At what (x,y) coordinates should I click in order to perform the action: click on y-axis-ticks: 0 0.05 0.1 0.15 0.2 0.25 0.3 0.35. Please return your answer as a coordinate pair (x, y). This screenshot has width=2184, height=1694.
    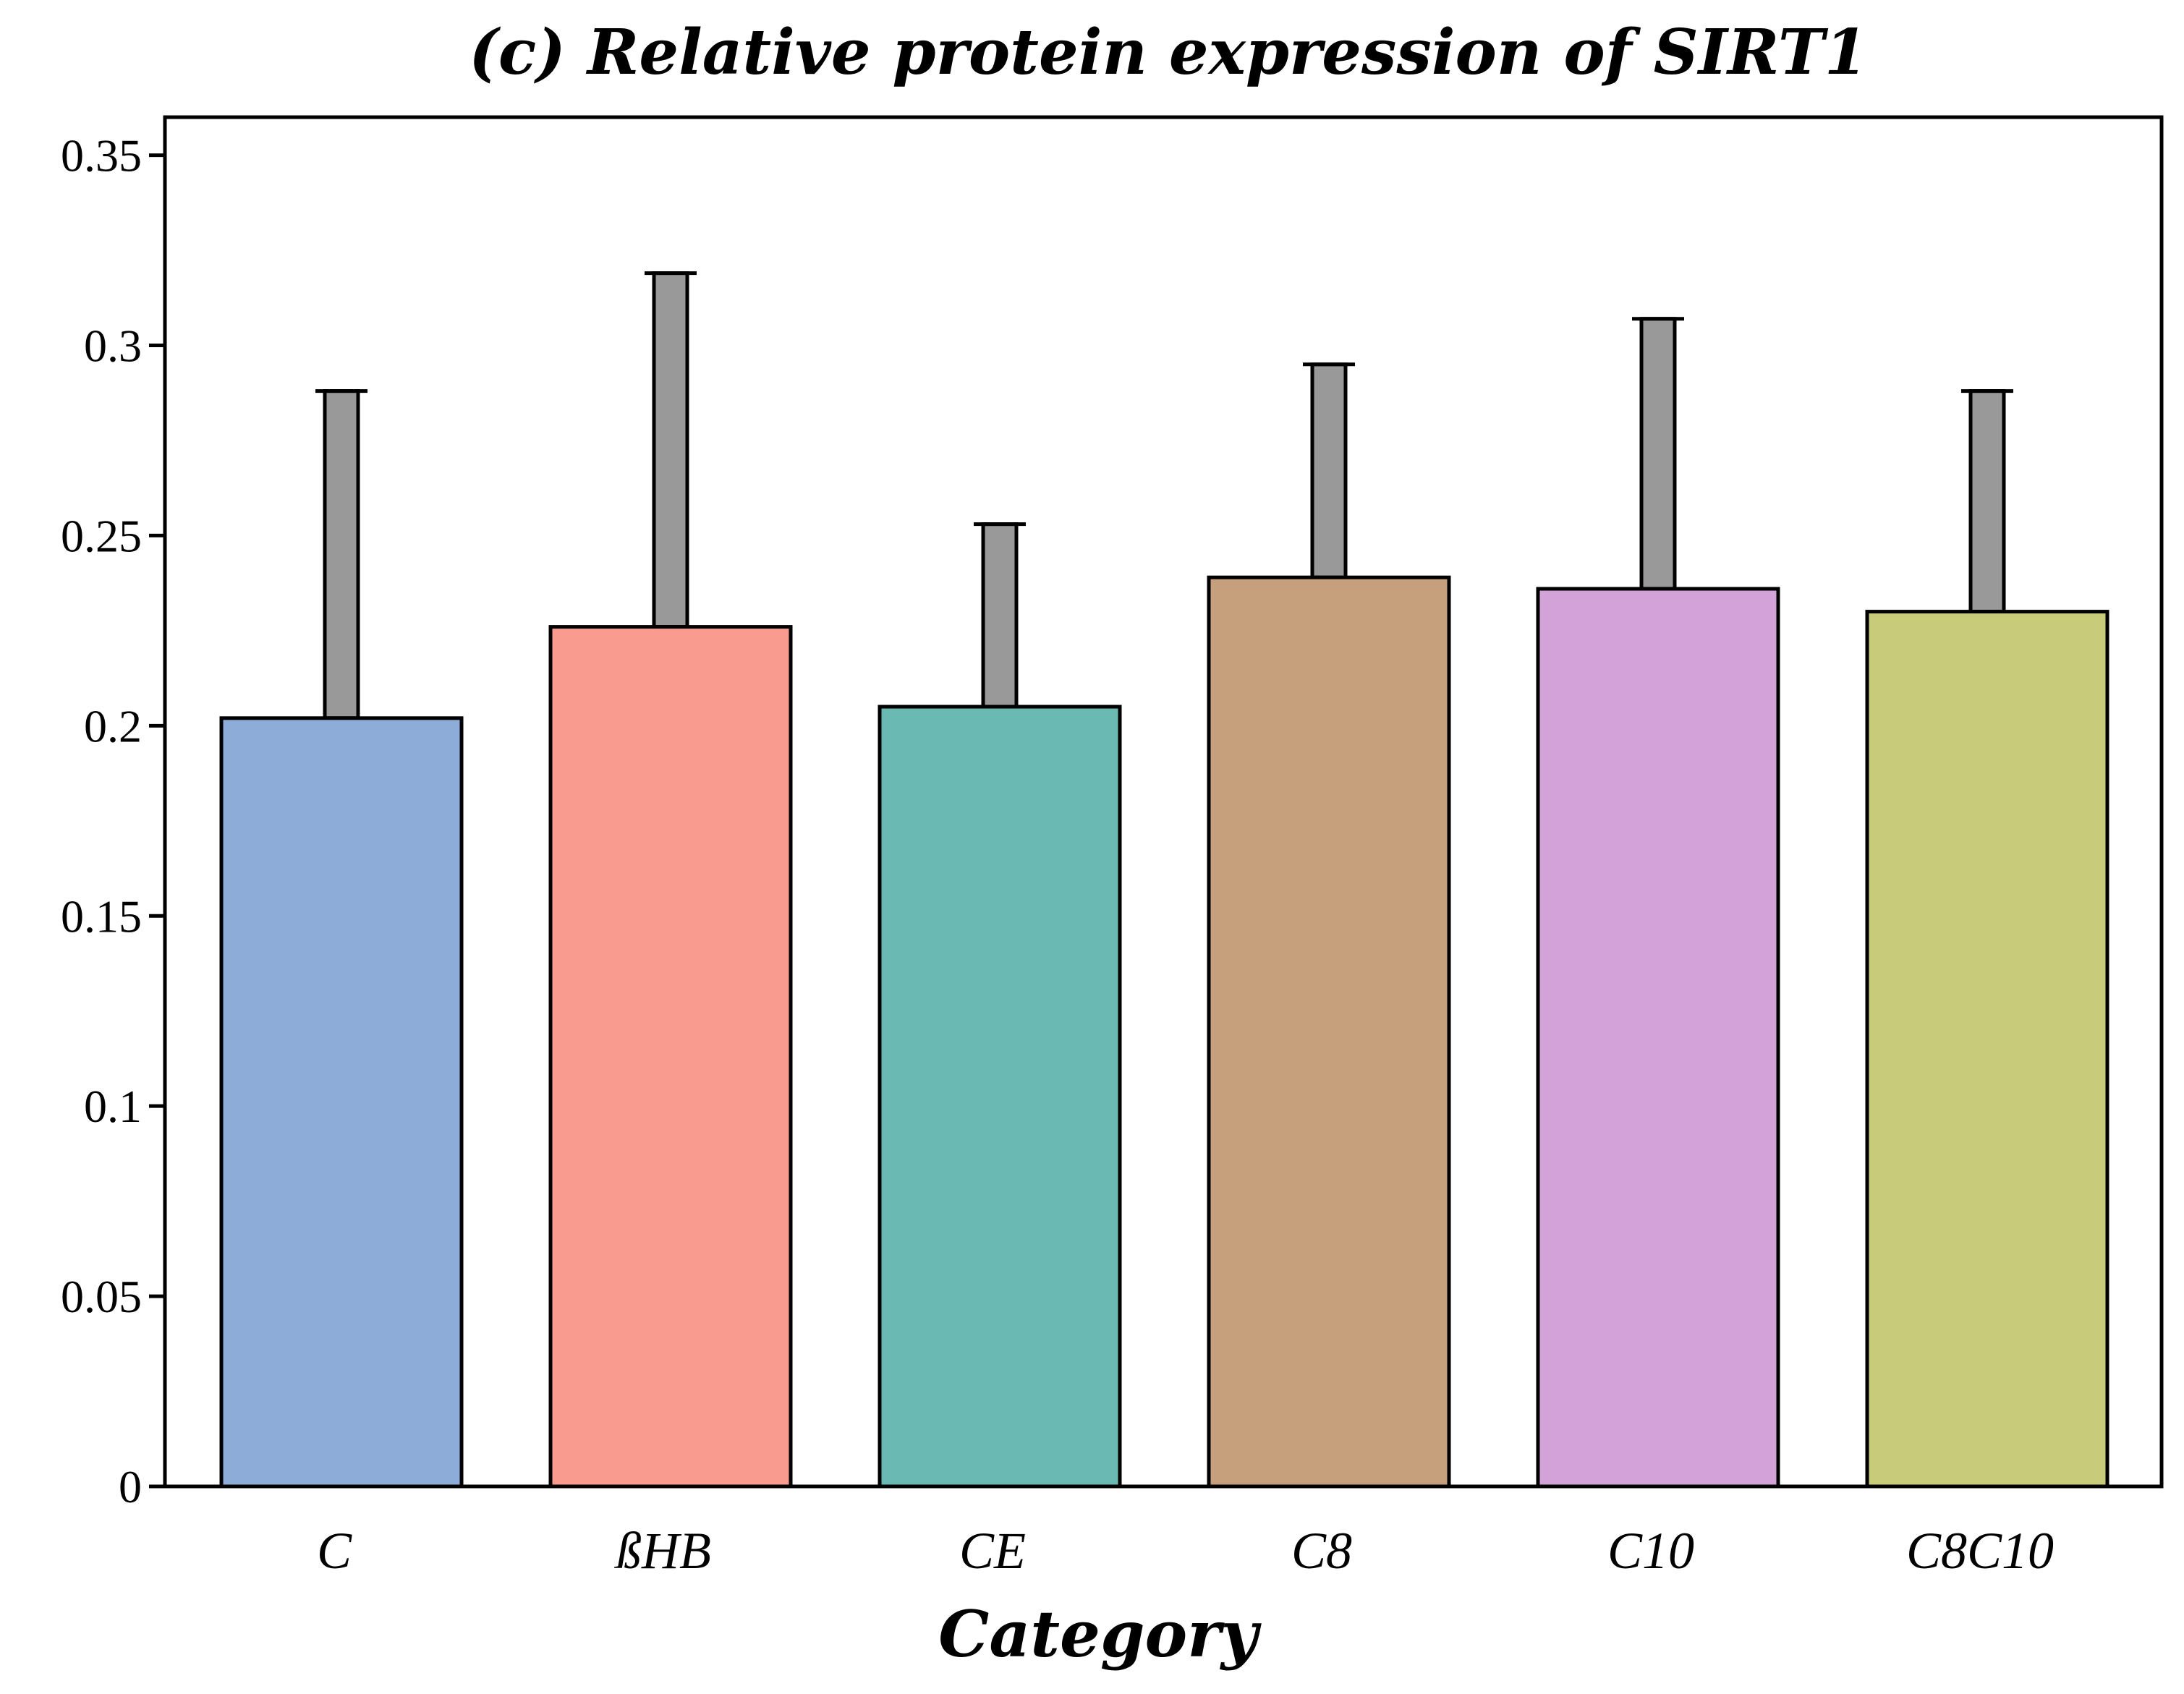
    Looking at the image, I should click on (113, 821).